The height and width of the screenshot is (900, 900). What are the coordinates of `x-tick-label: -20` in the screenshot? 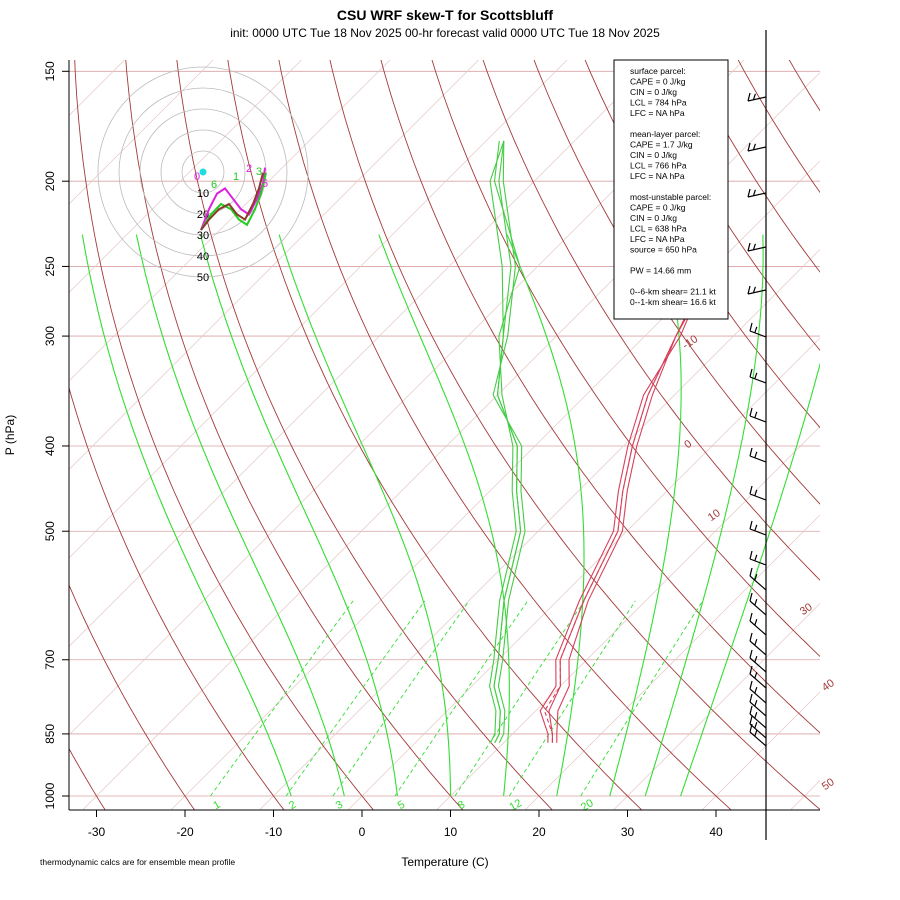 It's located at (185, 832).